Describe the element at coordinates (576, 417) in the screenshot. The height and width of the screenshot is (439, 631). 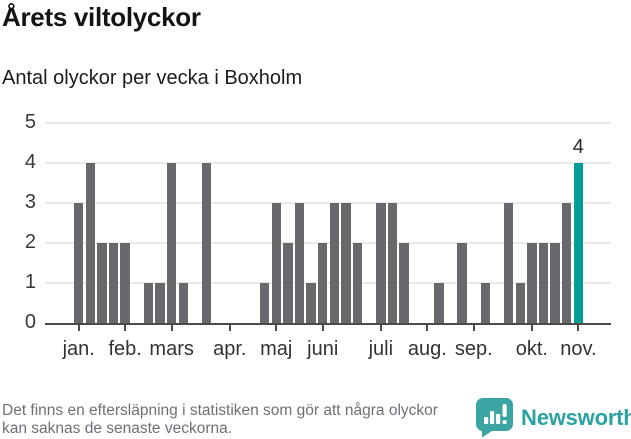
I see `brand-name: Newsworthy` at that location.